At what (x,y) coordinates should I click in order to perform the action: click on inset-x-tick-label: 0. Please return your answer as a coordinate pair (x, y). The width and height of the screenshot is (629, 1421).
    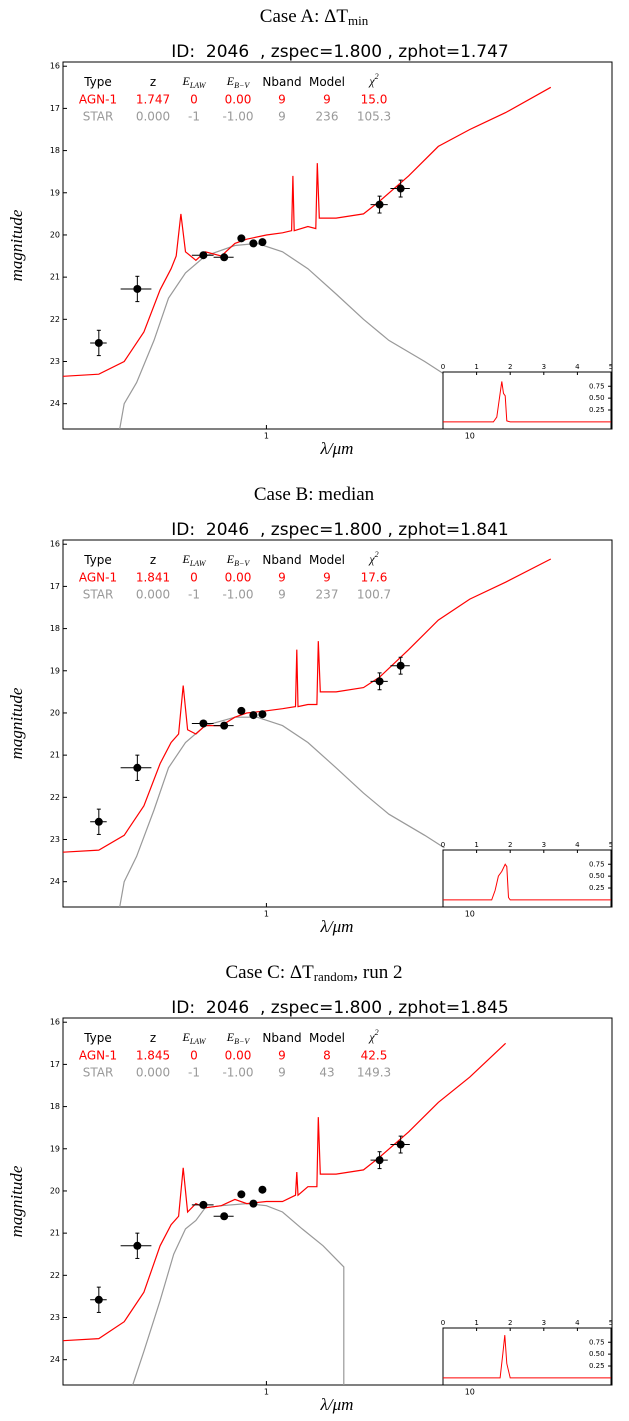
    Looking at the image, I should click on (443, 1323).